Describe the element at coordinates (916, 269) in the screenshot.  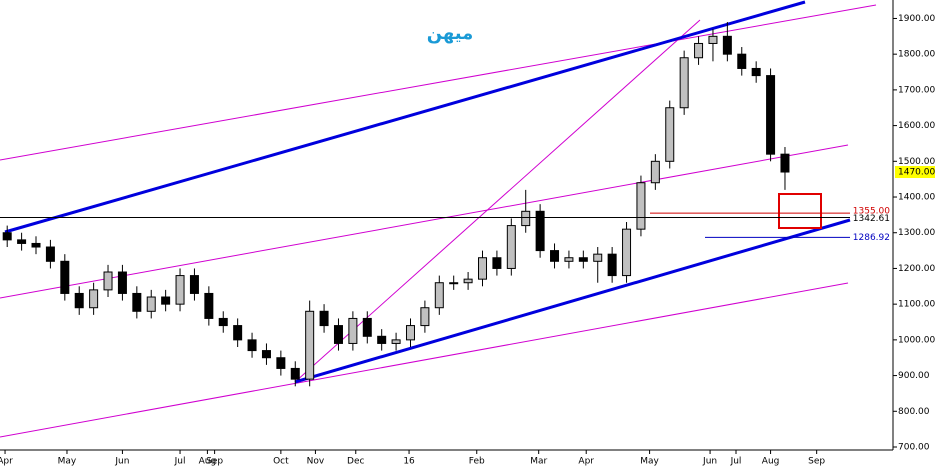
I see `y-tick-label: 1200.00` at that location.